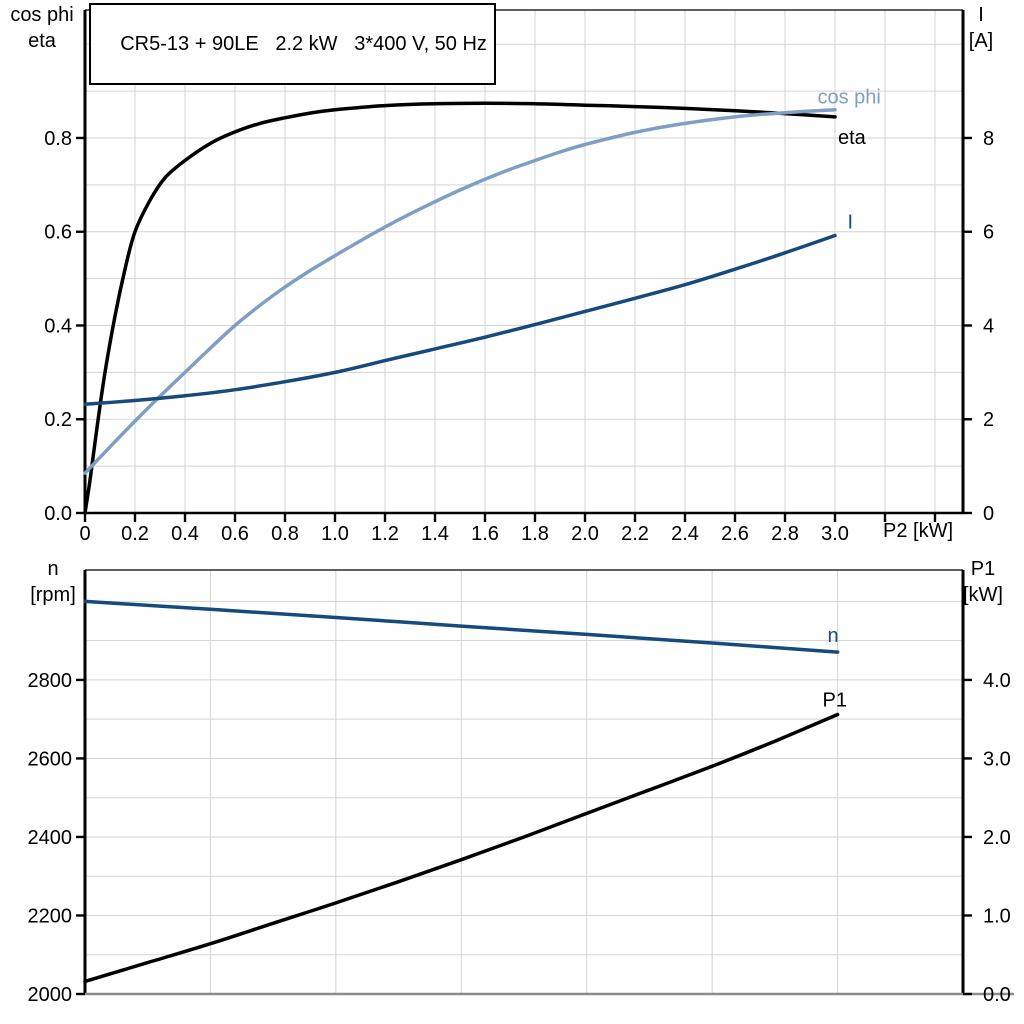 The image size is (1024, 1024). Describe the element at coordinates (988, 326) in the screenshot. I see `right-tick-label: 4` at that location.